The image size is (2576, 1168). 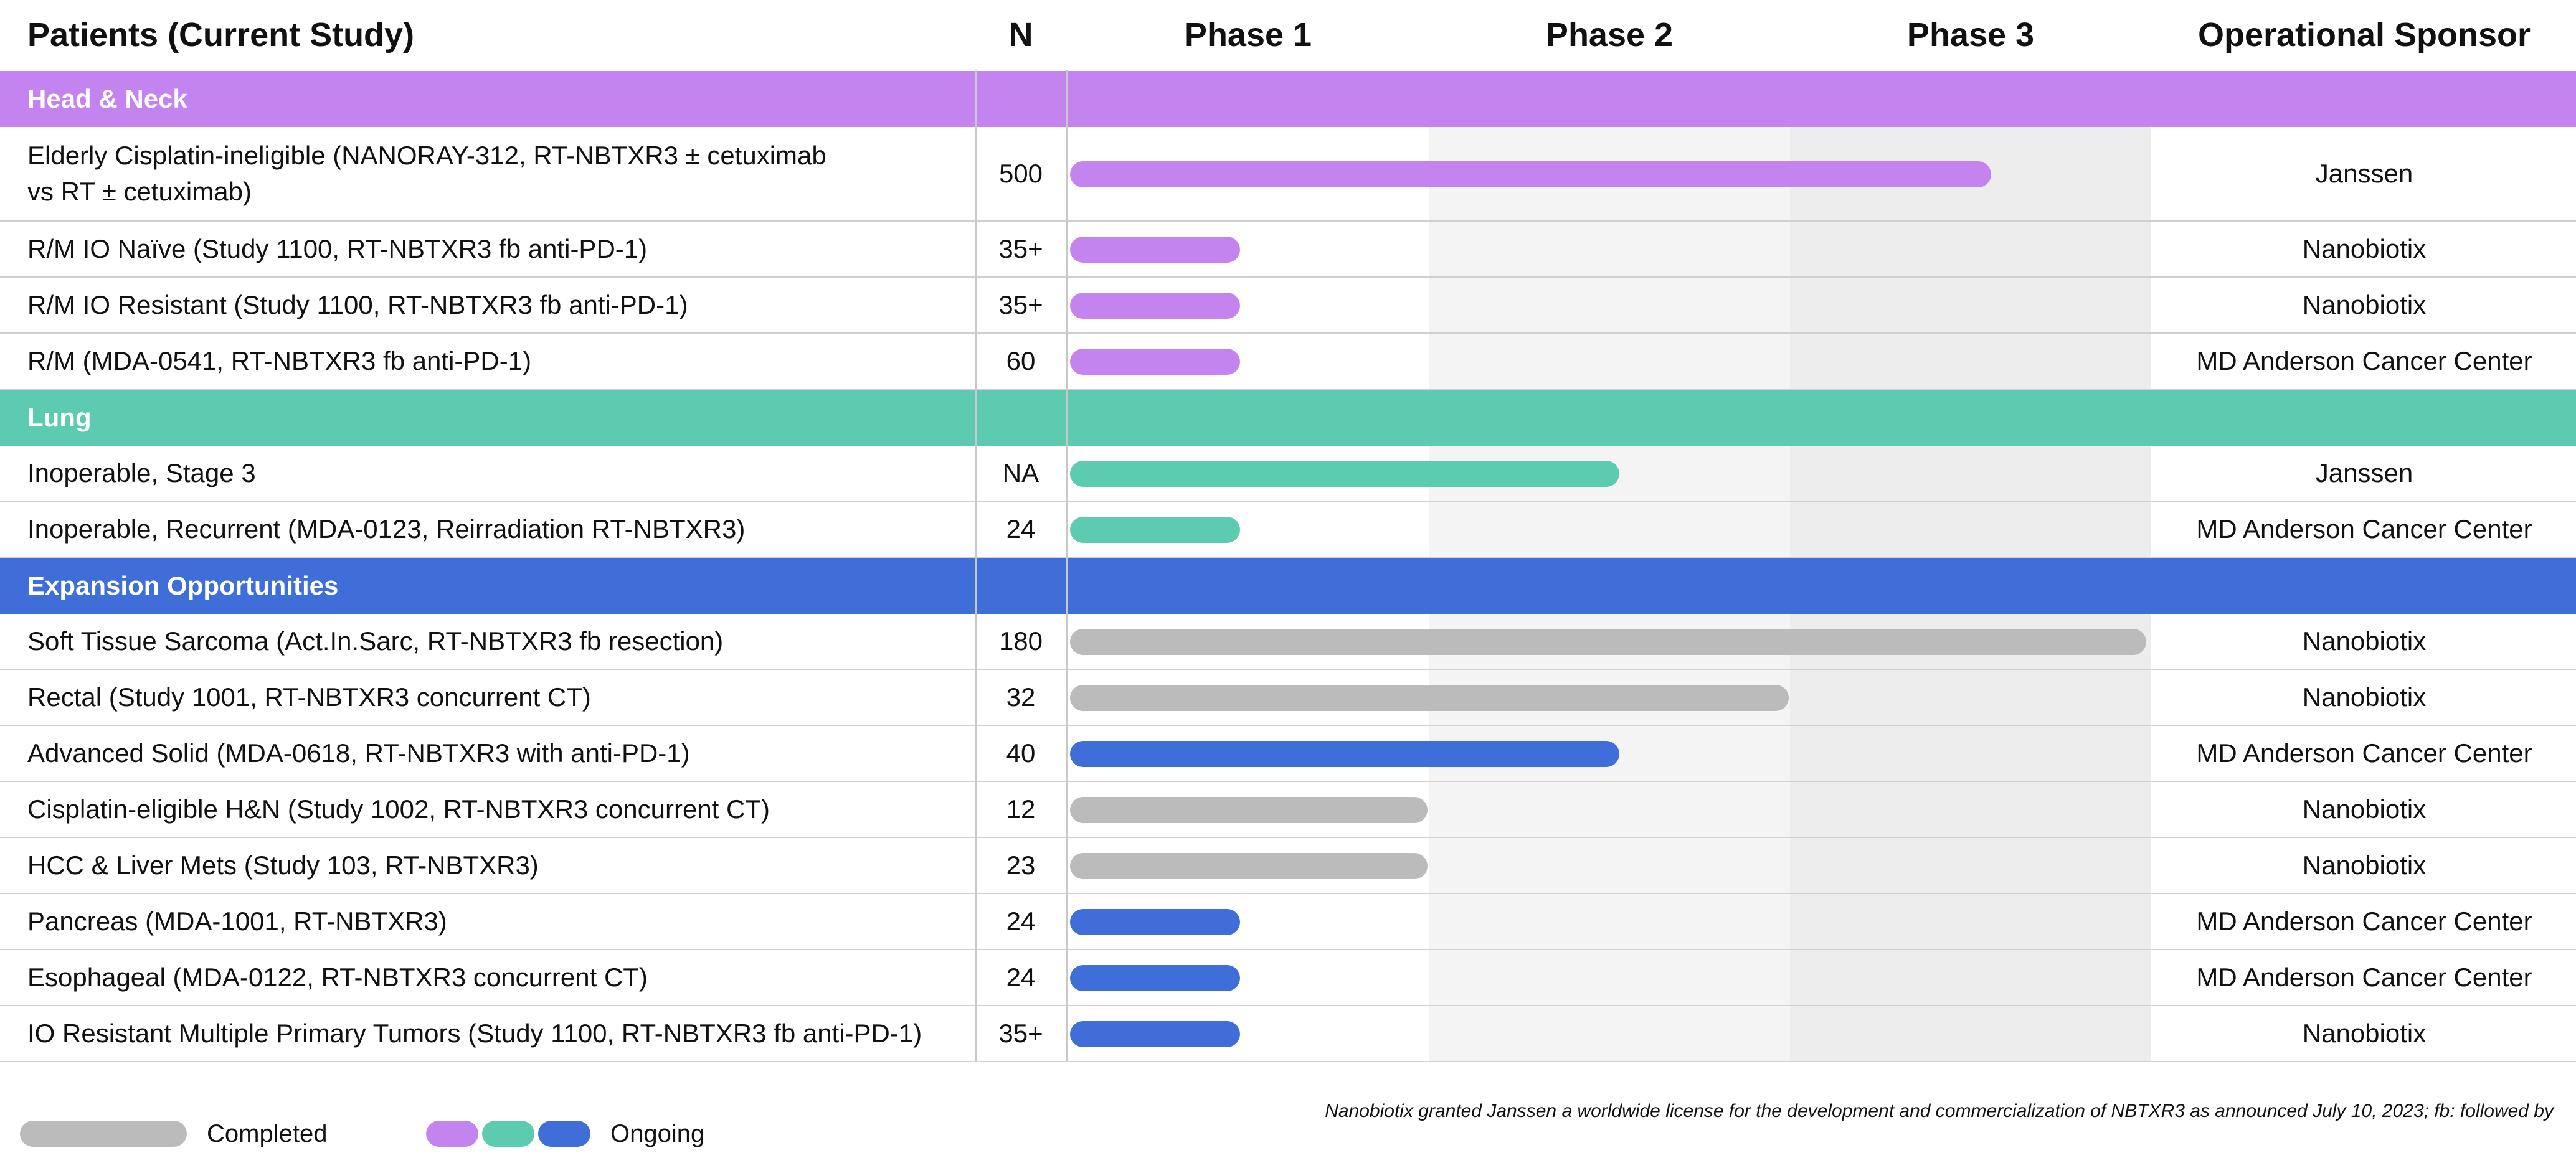 I want to click on patient-count: NA, so click(x=1021, y=473).